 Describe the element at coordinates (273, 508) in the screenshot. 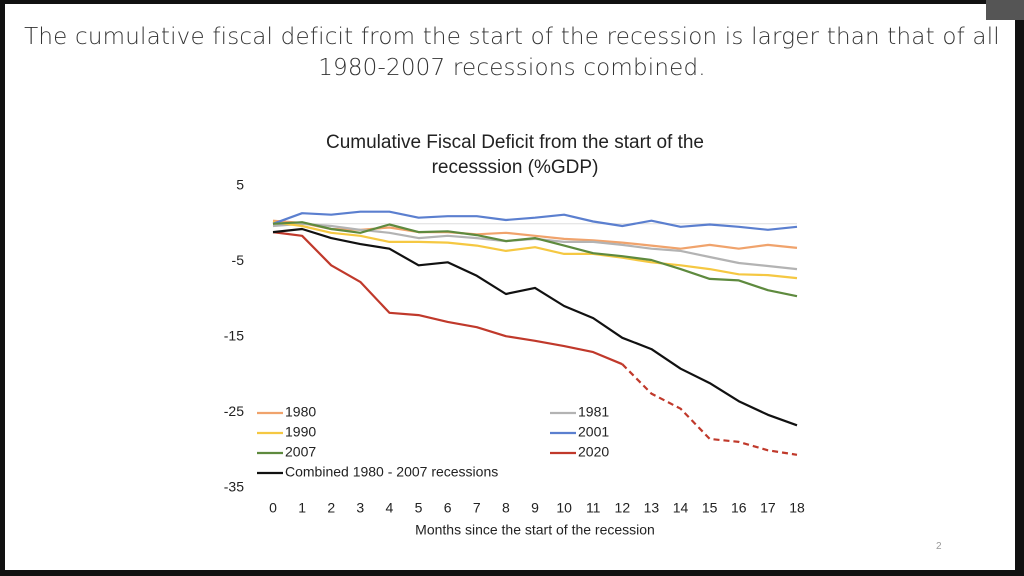

I see `x-tick-label: 0` at that location.